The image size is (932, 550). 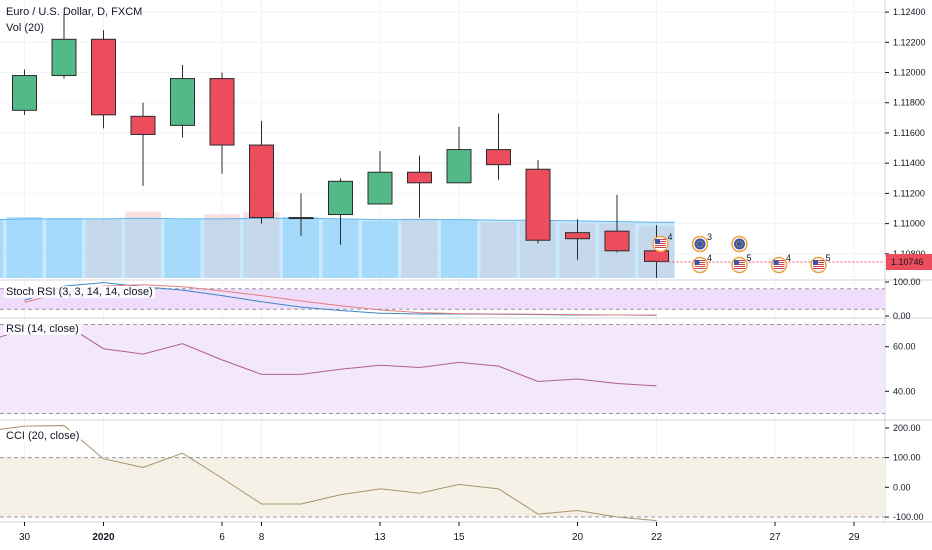 What do you see at coordinates (42, 329) in the screenshot?
I see `rsi-legend: RSI (14, close)` at bounding box center [42, 329].